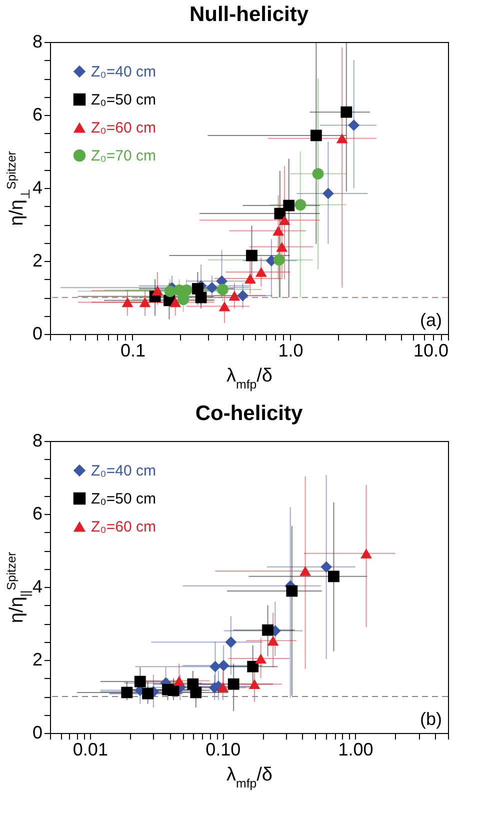 The image size is (491, 818). What do you see at coordinates (431, 320) in the screenshot?
I see `annotation: (a)` at bounding box center [431, 320].